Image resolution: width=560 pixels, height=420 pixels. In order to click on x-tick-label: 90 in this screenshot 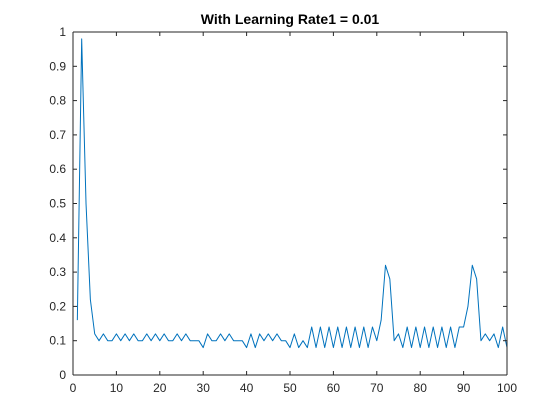, I will do `click(464, 388)`.